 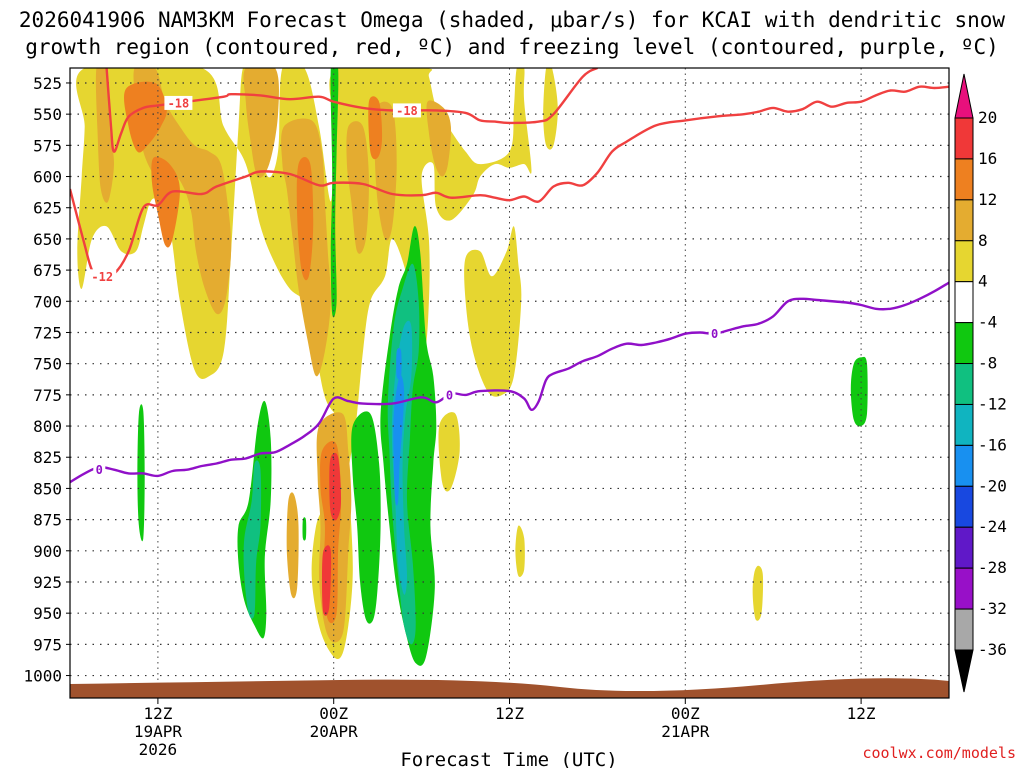 I want to click on colorbar-level-label: 16, so click(x=987, y=158).